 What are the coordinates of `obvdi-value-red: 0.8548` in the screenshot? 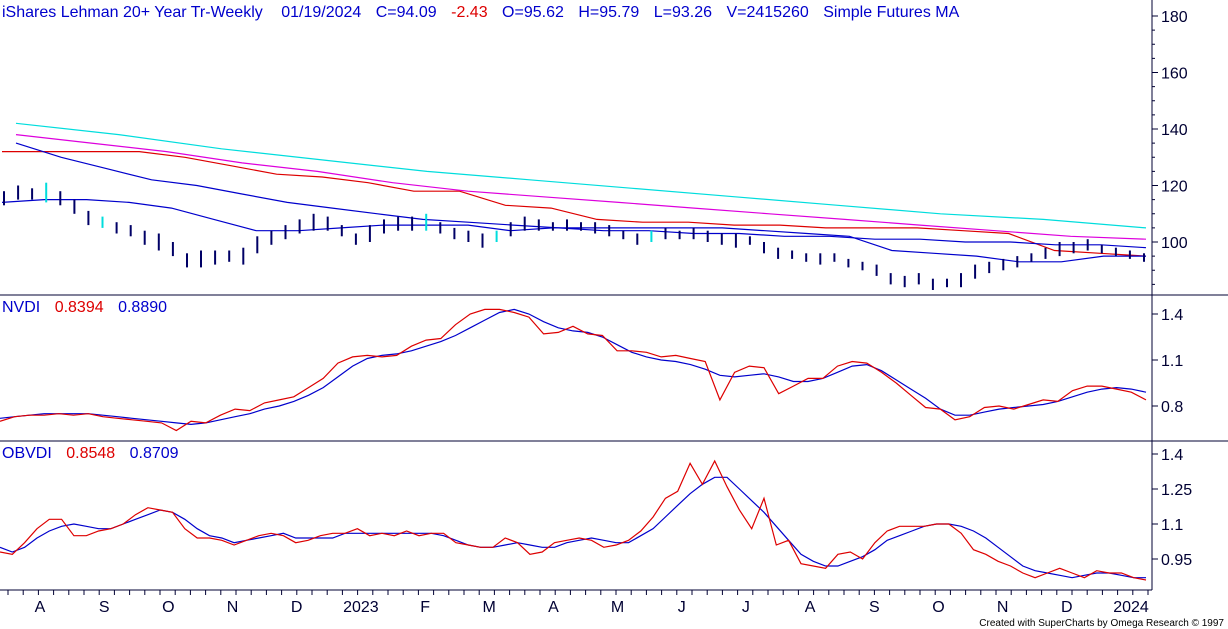 It's located at (90, 453).